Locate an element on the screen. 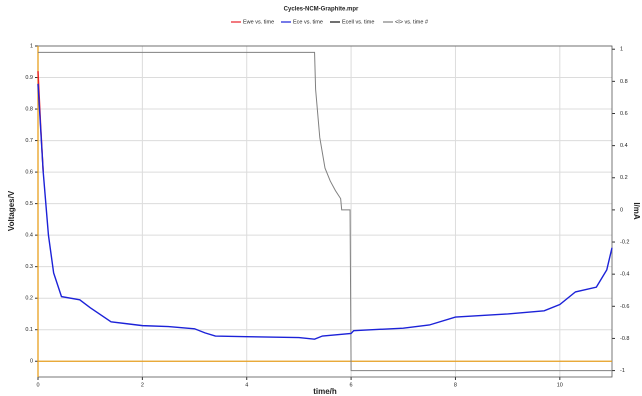 Image resolution: width=642 pixels, height=396 pixels. y2-tick-label: 0.2 is located at coordinates (624, 178).